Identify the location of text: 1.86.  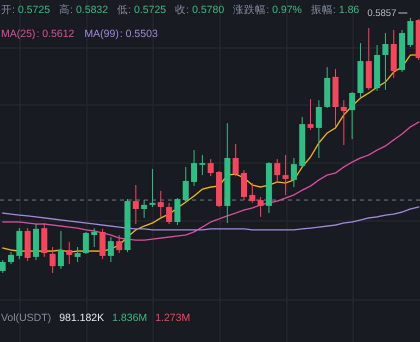
(349, 10).